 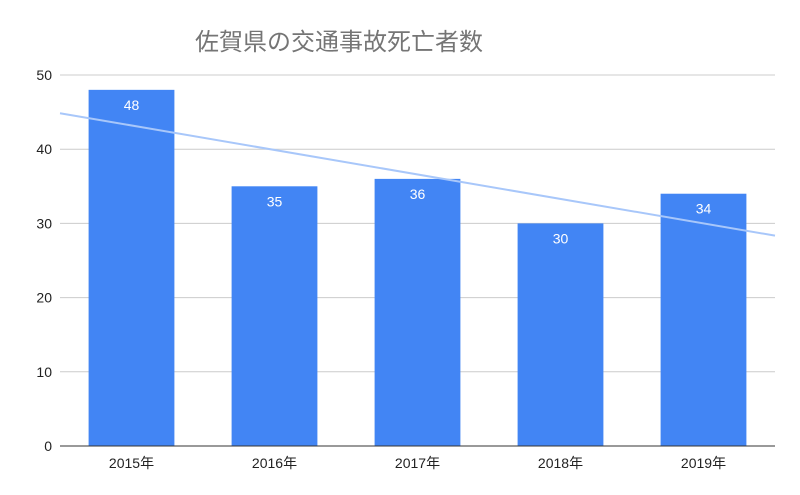 What do you see at coordinates (275, 201) in the screenshot?
I see `data-label: 35` at bounding box center [275, 201].